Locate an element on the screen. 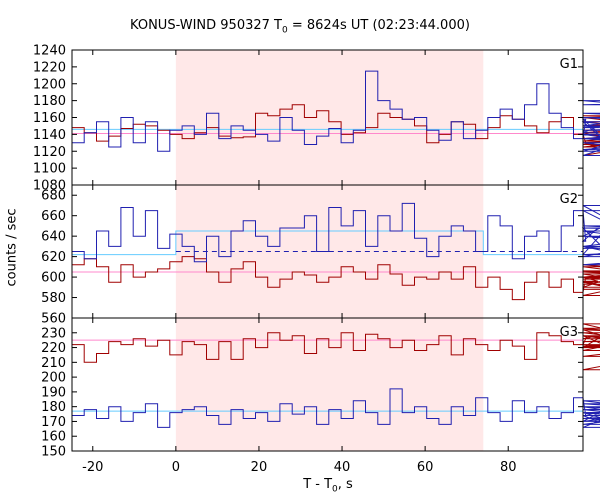 The image size is (600, 504). chart-title-sub: 0 is located at coordinates (285, 30).